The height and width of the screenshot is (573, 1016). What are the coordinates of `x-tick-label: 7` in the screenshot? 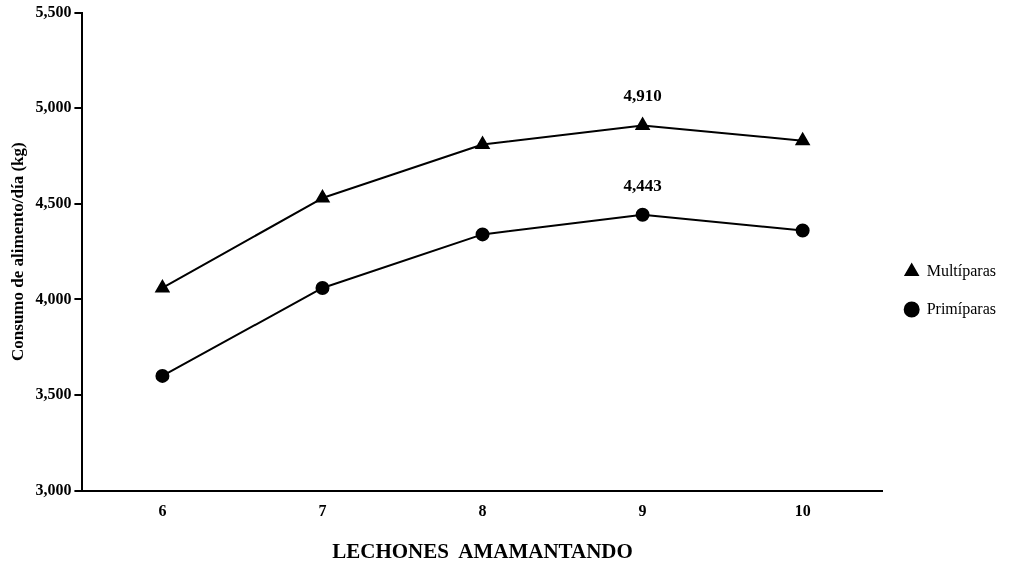 It's located at (322, 511).